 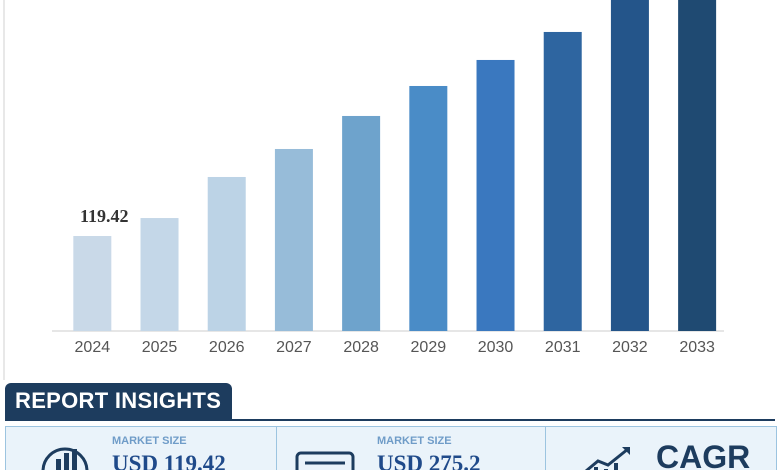 What do you see at coordinates (294, 347) in the screenshot?
I see `x-tick-label: 2027` at bounding box center [294, 347].